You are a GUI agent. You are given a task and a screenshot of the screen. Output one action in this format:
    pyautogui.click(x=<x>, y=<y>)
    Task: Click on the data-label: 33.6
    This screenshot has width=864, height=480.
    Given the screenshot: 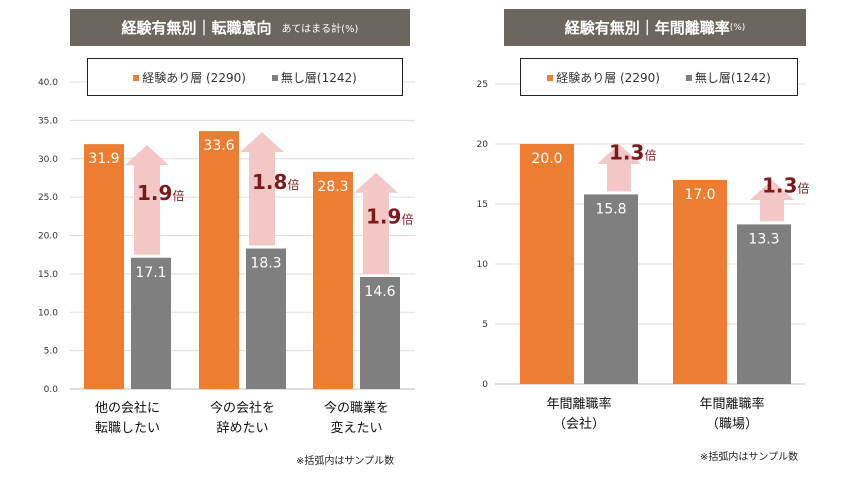 What is the action you would take?
    pyautogui.click(x=218, y=146)
    